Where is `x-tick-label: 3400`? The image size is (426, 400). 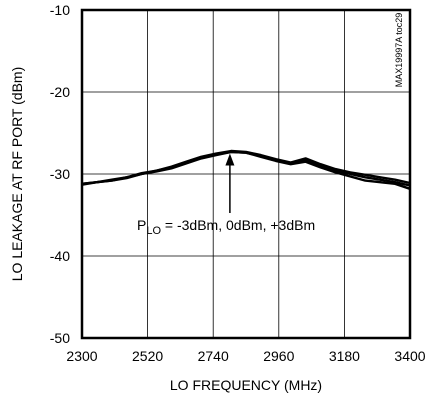 x-tick-label: 3400 is located at coordinates (409, 356).